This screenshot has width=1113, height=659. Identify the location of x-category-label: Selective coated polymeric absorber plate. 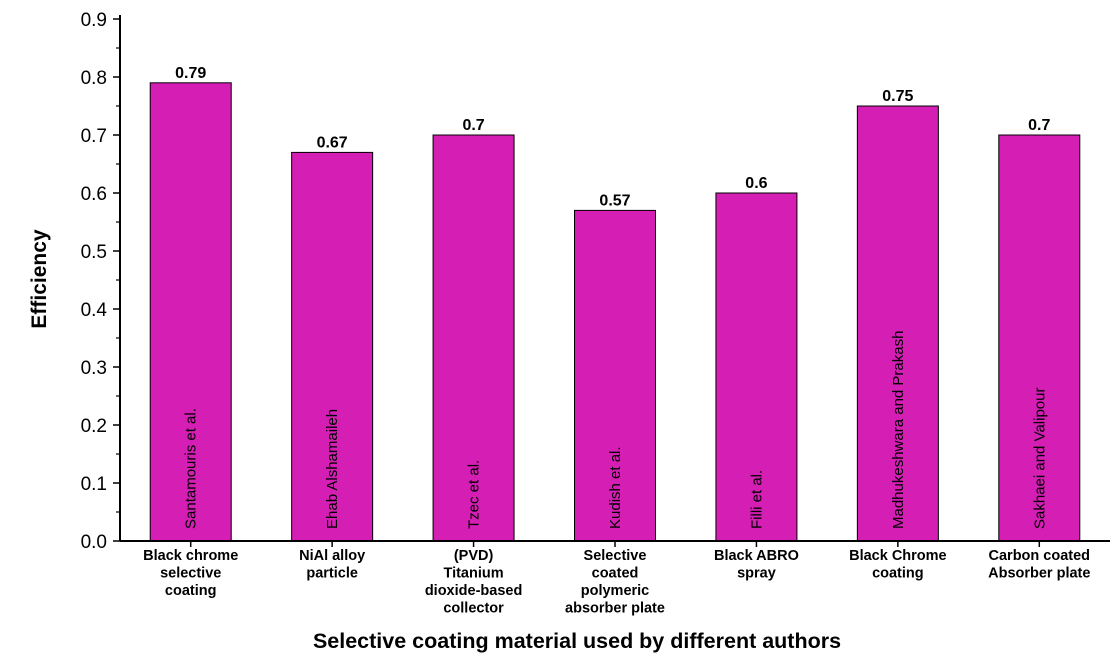
(615, 582).